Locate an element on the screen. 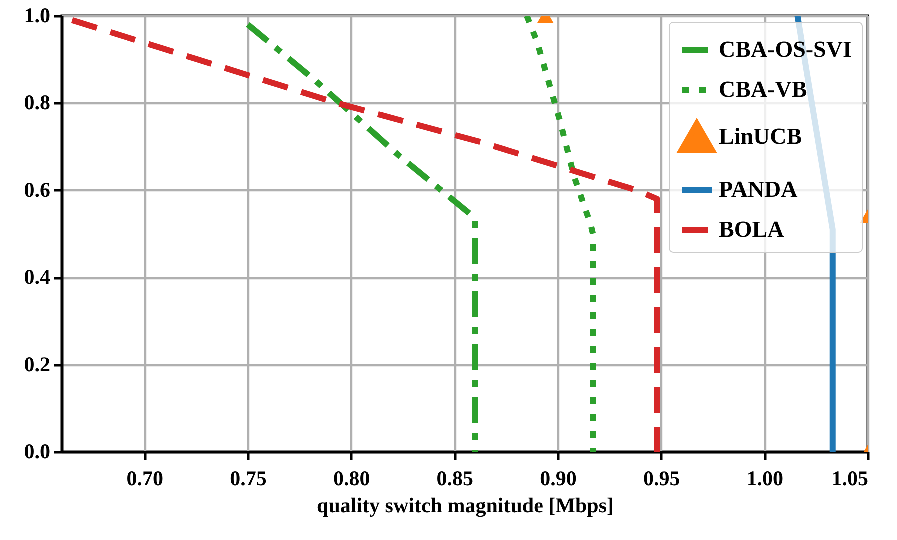  legend-label: PANDA is located at coordinates (758, 189).